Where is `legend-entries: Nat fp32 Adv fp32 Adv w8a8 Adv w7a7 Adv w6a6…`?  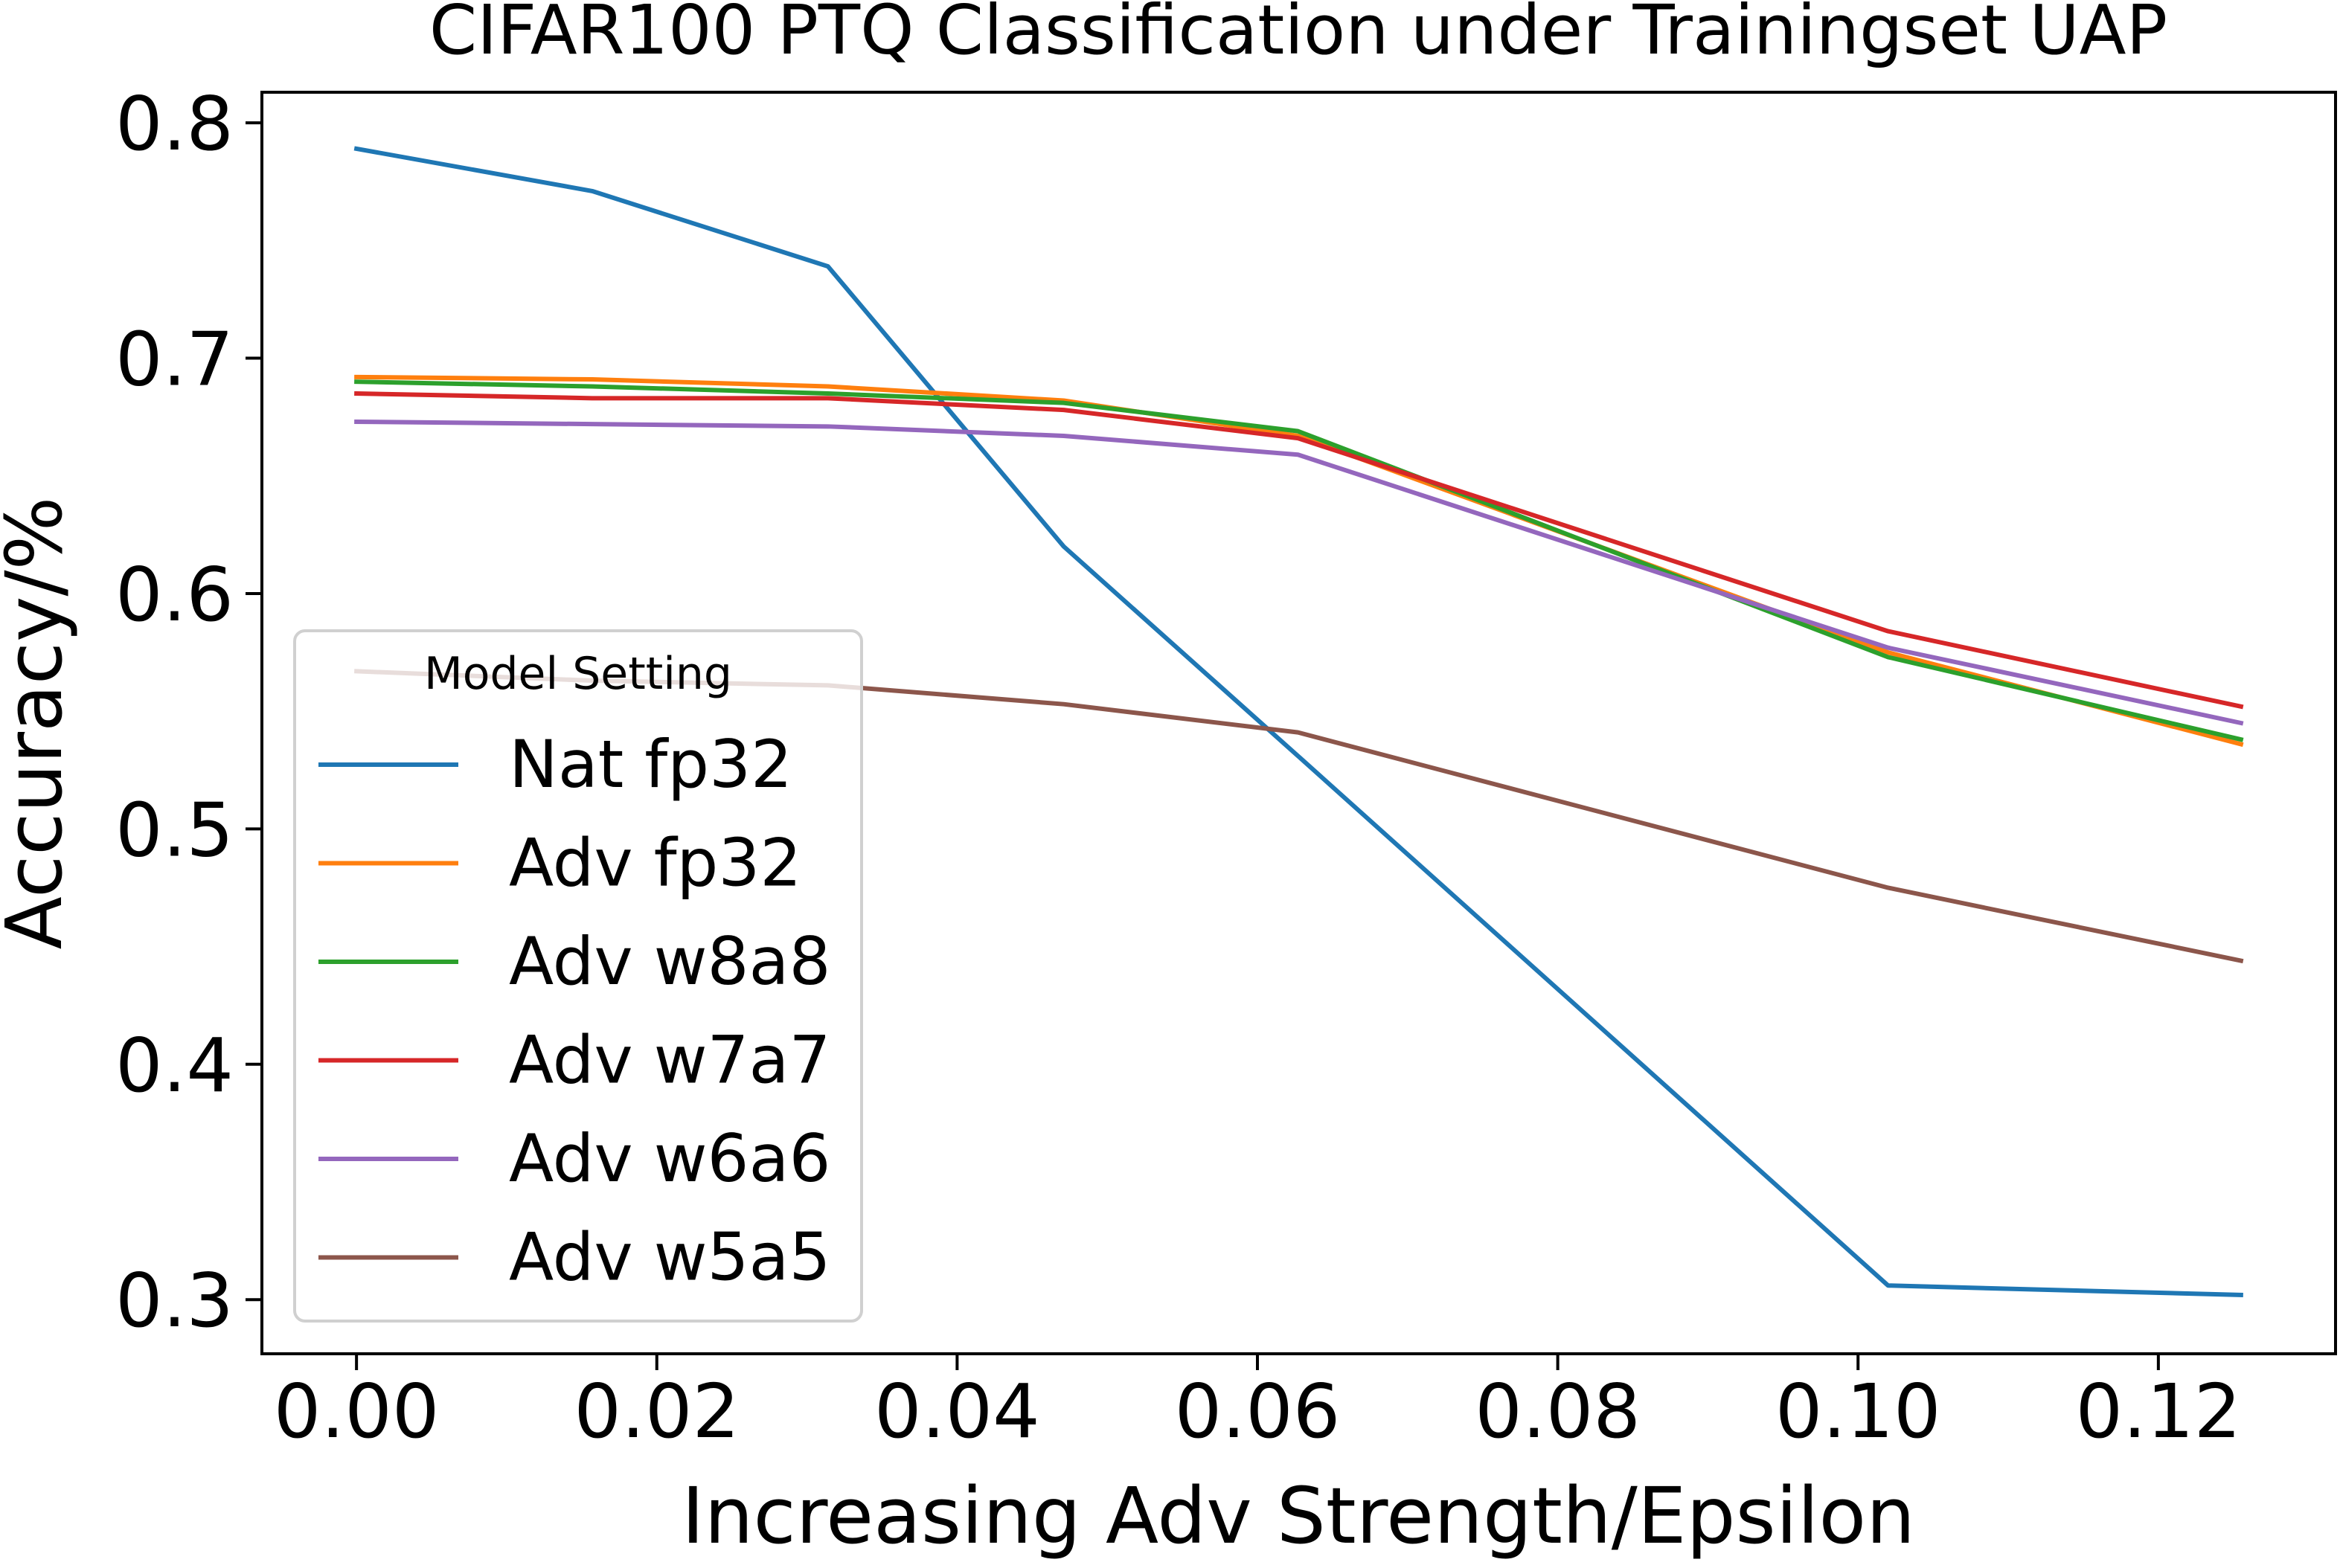 legend-entries: Nat fp32 Adv fp32 Adv w8a8 Adv w7a7 Adv w6a6… is located at coordinates (574, 1011).